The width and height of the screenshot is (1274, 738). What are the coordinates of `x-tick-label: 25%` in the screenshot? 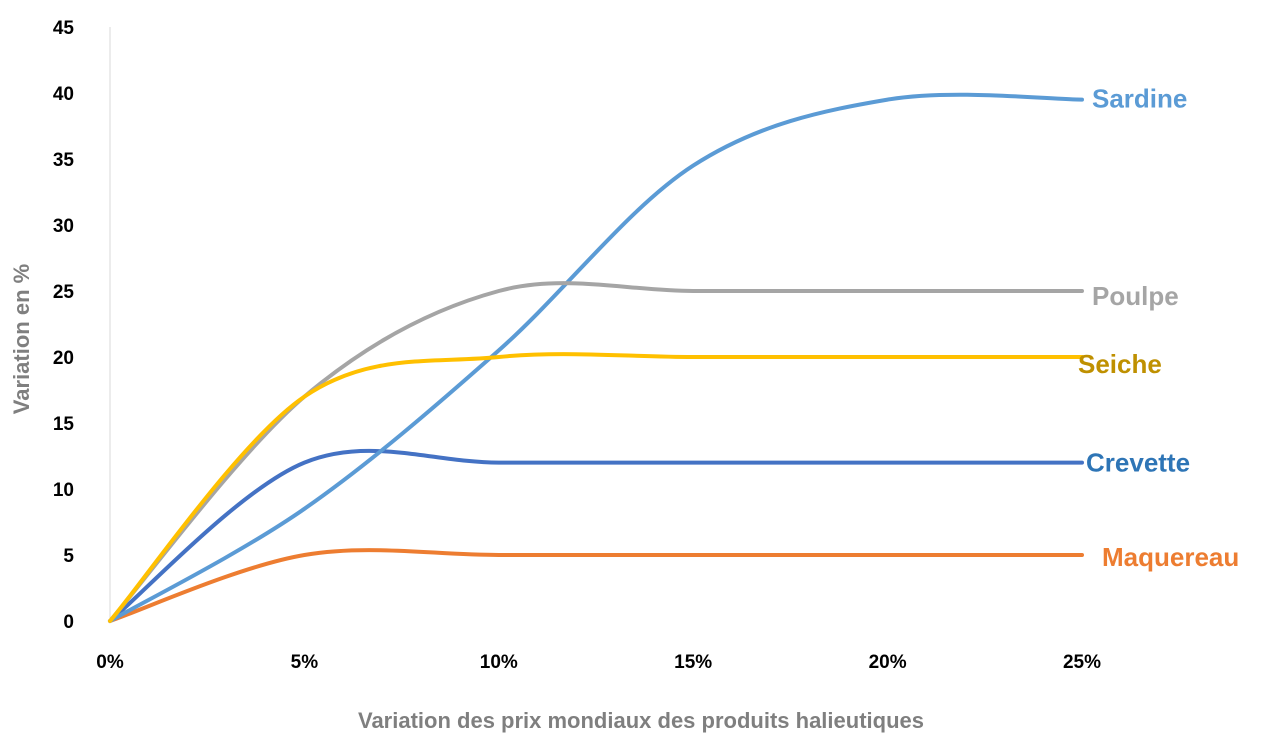 It's located at (1082, 662).